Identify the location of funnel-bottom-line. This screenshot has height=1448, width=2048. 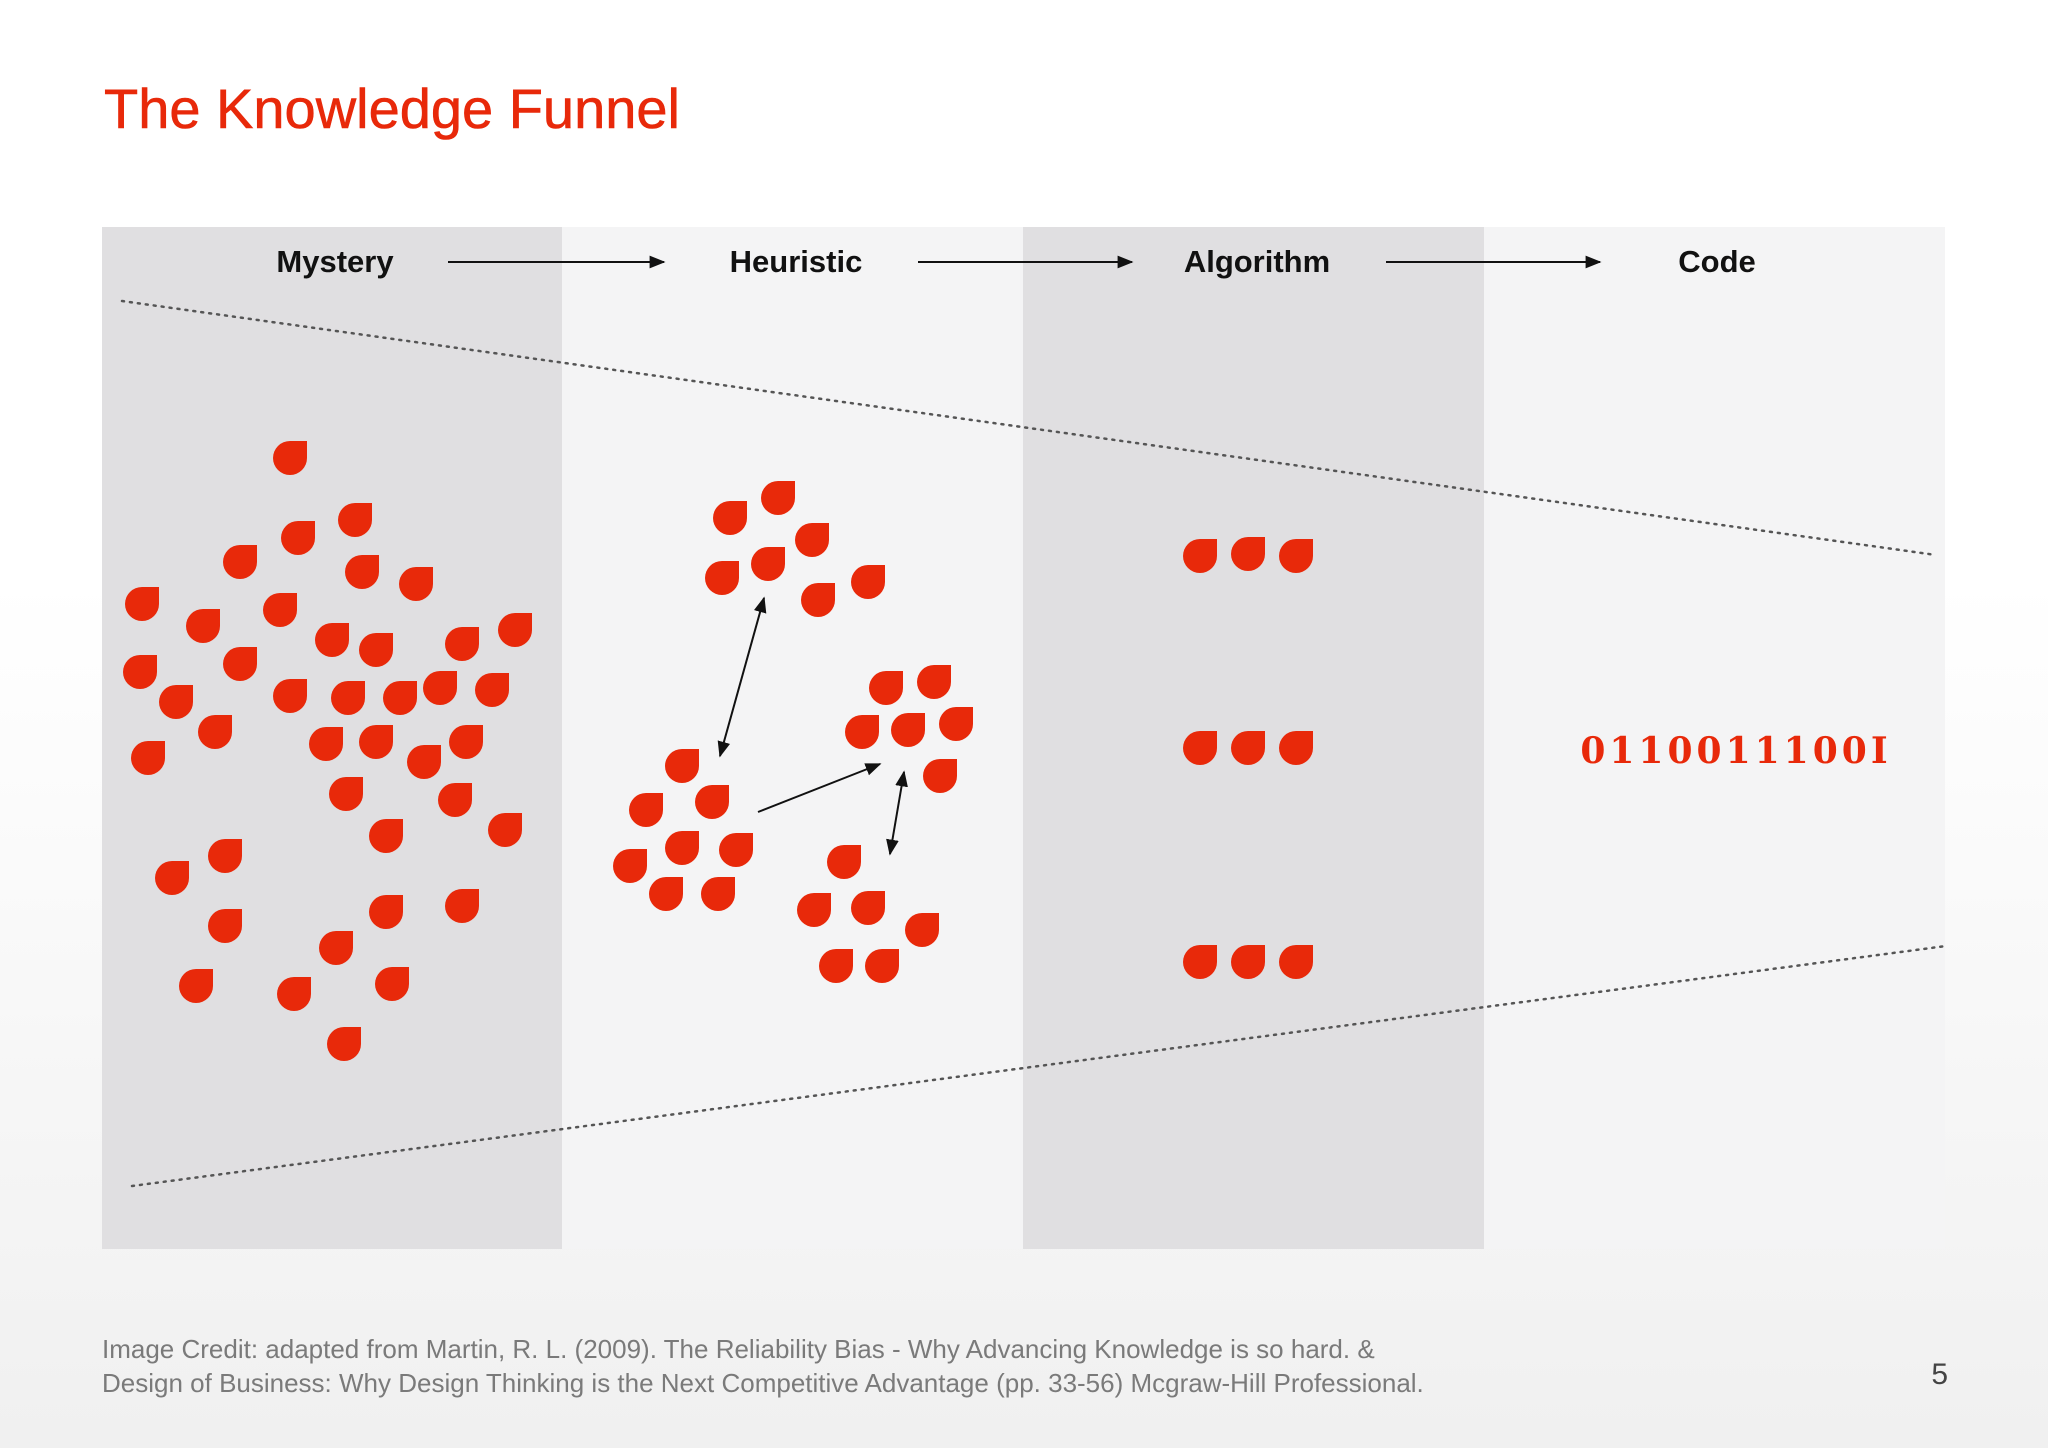
(1039, 1066).